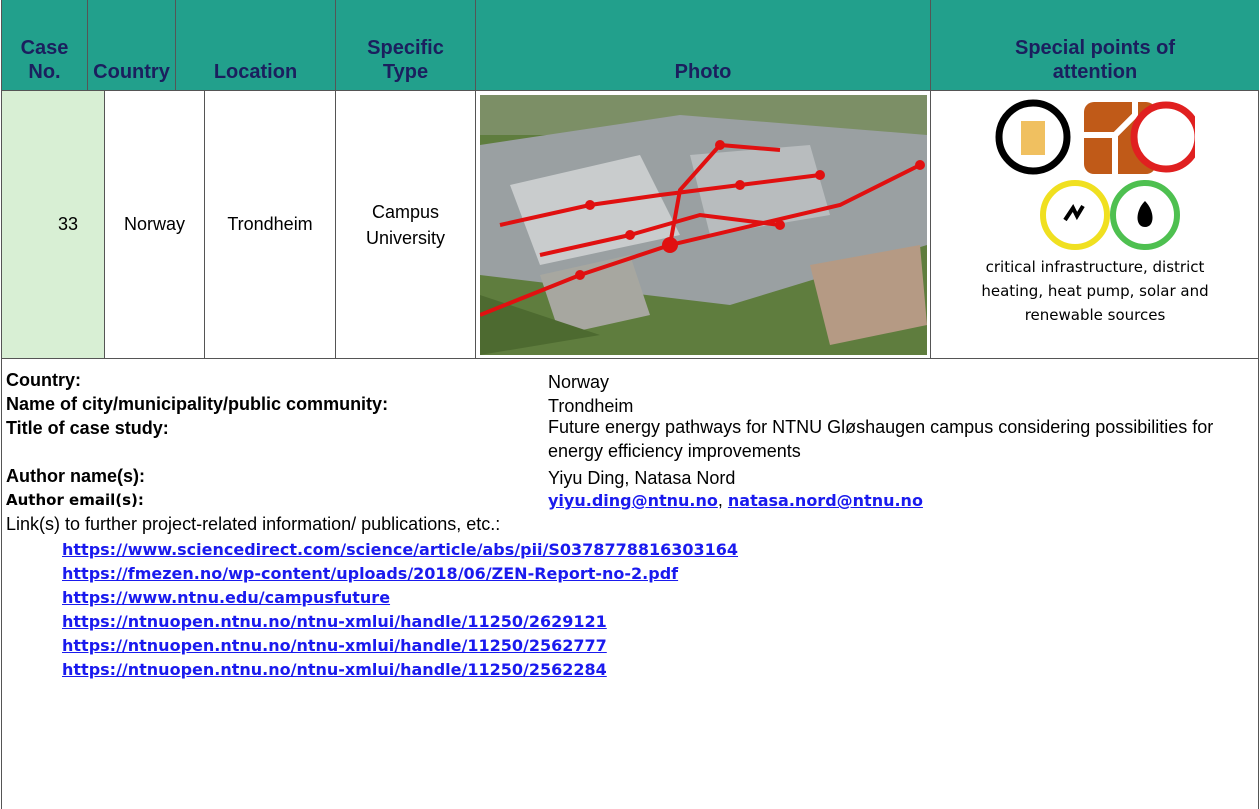 The image size is (1260, 809). Describe the element at coordinates (405, 60) in the screenshot. I see `header-text: Specific Type` at that location.